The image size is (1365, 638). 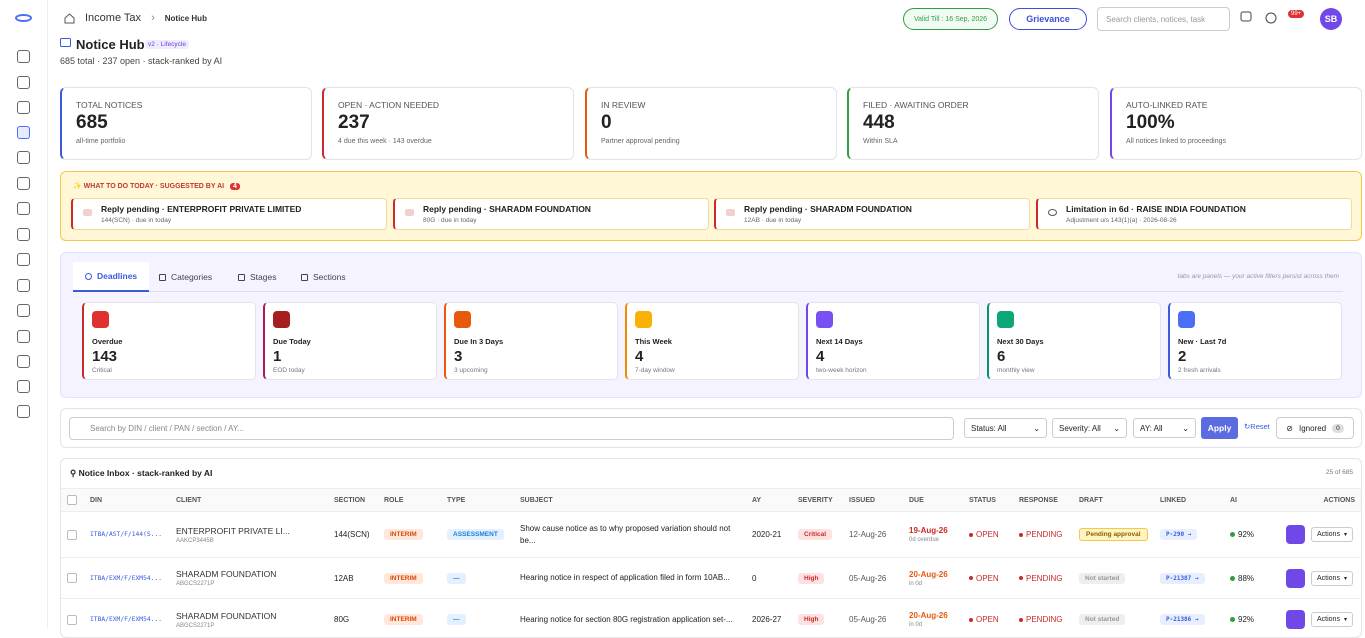 I want to click on deadline-card: Next 30 Days 6 monthly view, so click(x=1074, y=341).